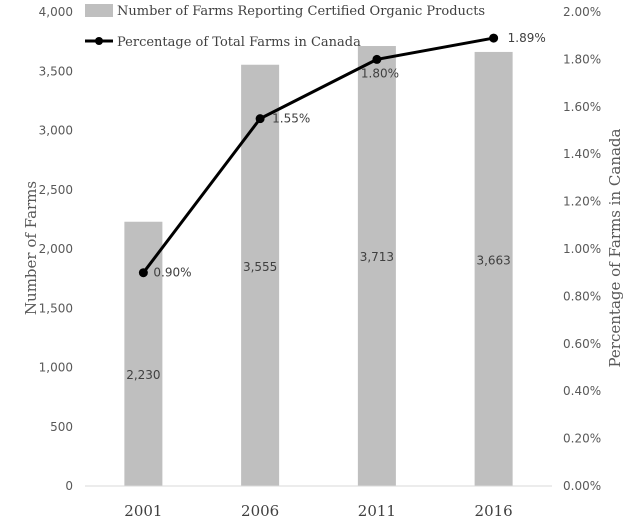 The height and width of the screenshot is (529, 628). I want to click on bar-value-label: 3,713, so click(377, 257).